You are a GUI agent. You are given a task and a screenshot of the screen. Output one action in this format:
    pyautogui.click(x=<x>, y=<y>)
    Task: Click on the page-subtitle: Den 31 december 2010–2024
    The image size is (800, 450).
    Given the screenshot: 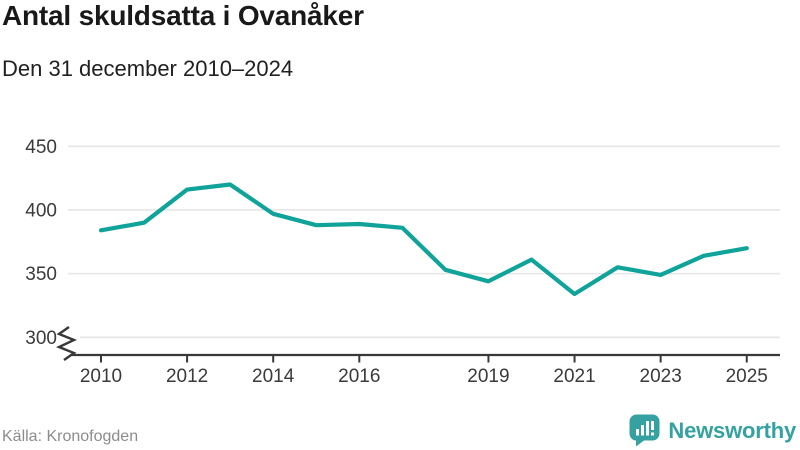 What is the action you would take?
    pyautogui.click(x=148, y=68)
    